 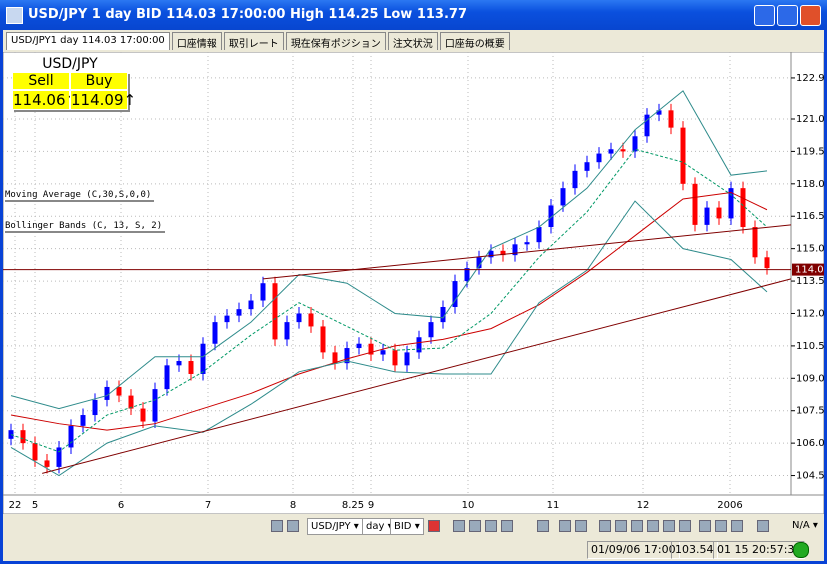 What do you see at coordinates (85, 227) in the screenshot?
I see `indicator-label: Bollinger Bands (C, 13, S, 2)` at bounding box center [85, 227].